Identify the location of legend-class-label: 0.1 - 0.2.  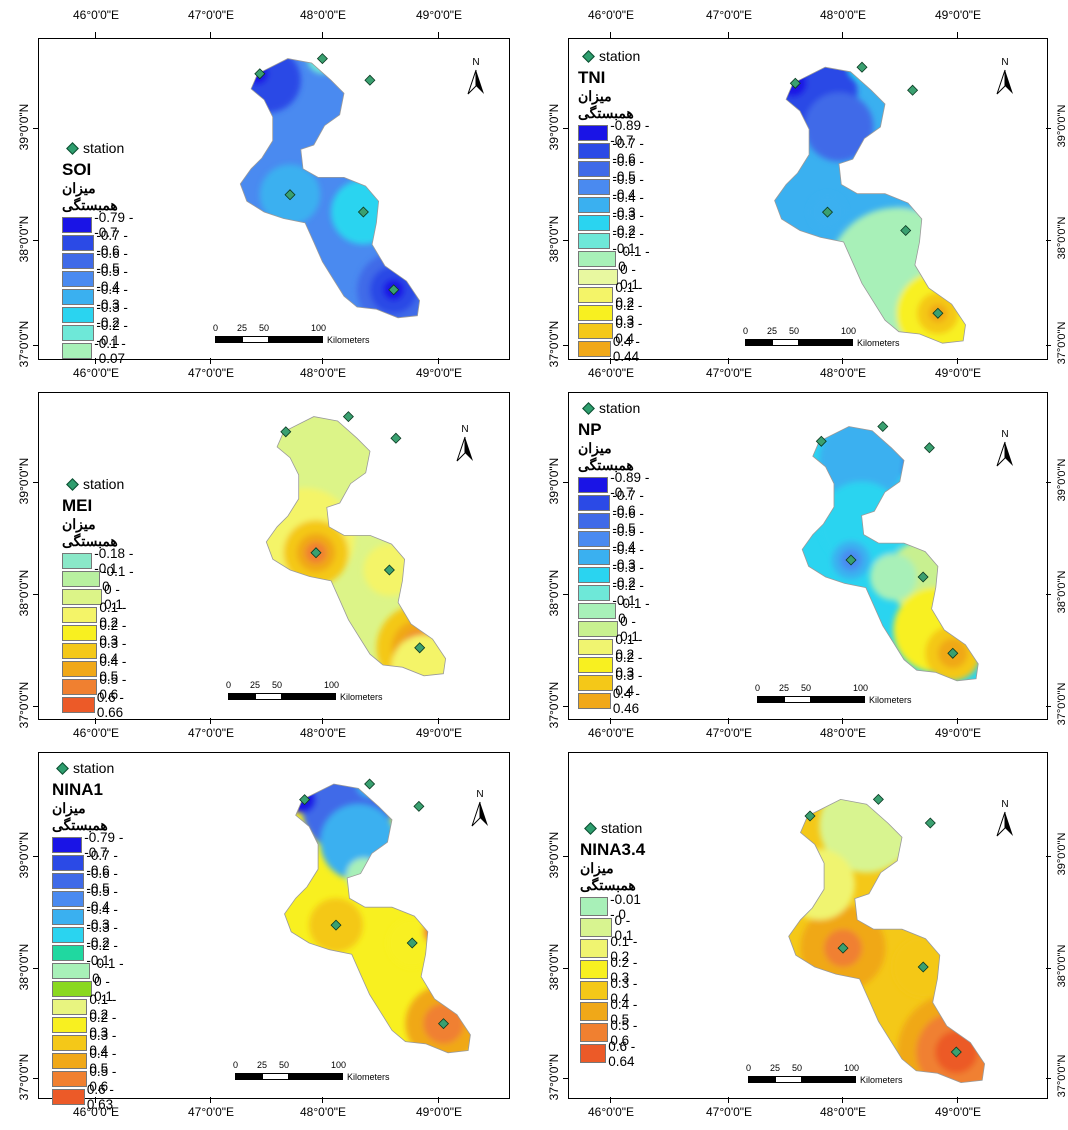
(113, 615).